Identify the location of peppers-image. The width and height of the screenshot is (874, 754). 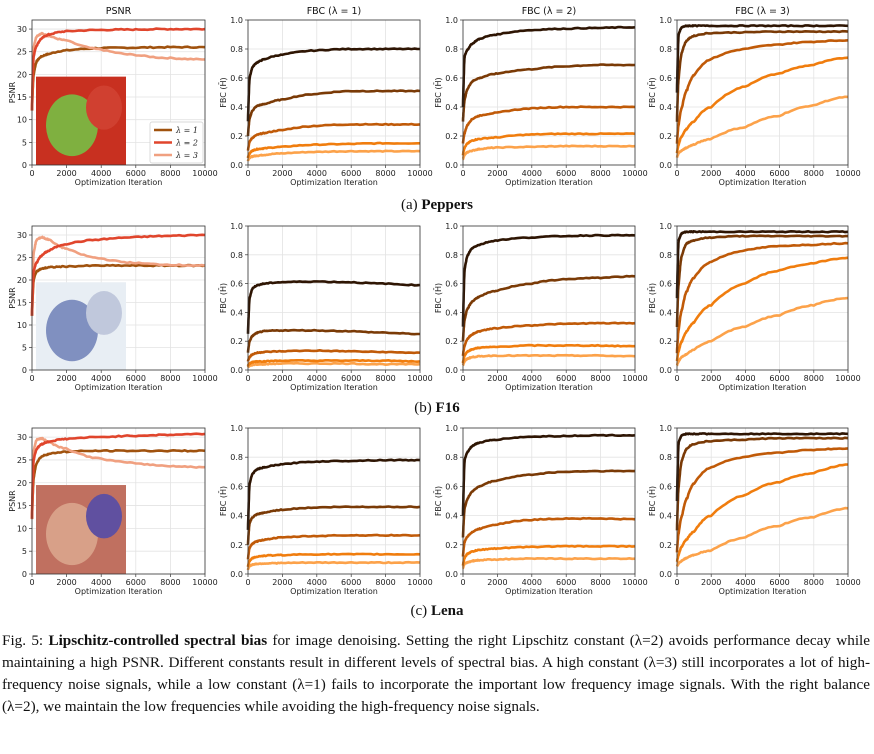
(81, 120).